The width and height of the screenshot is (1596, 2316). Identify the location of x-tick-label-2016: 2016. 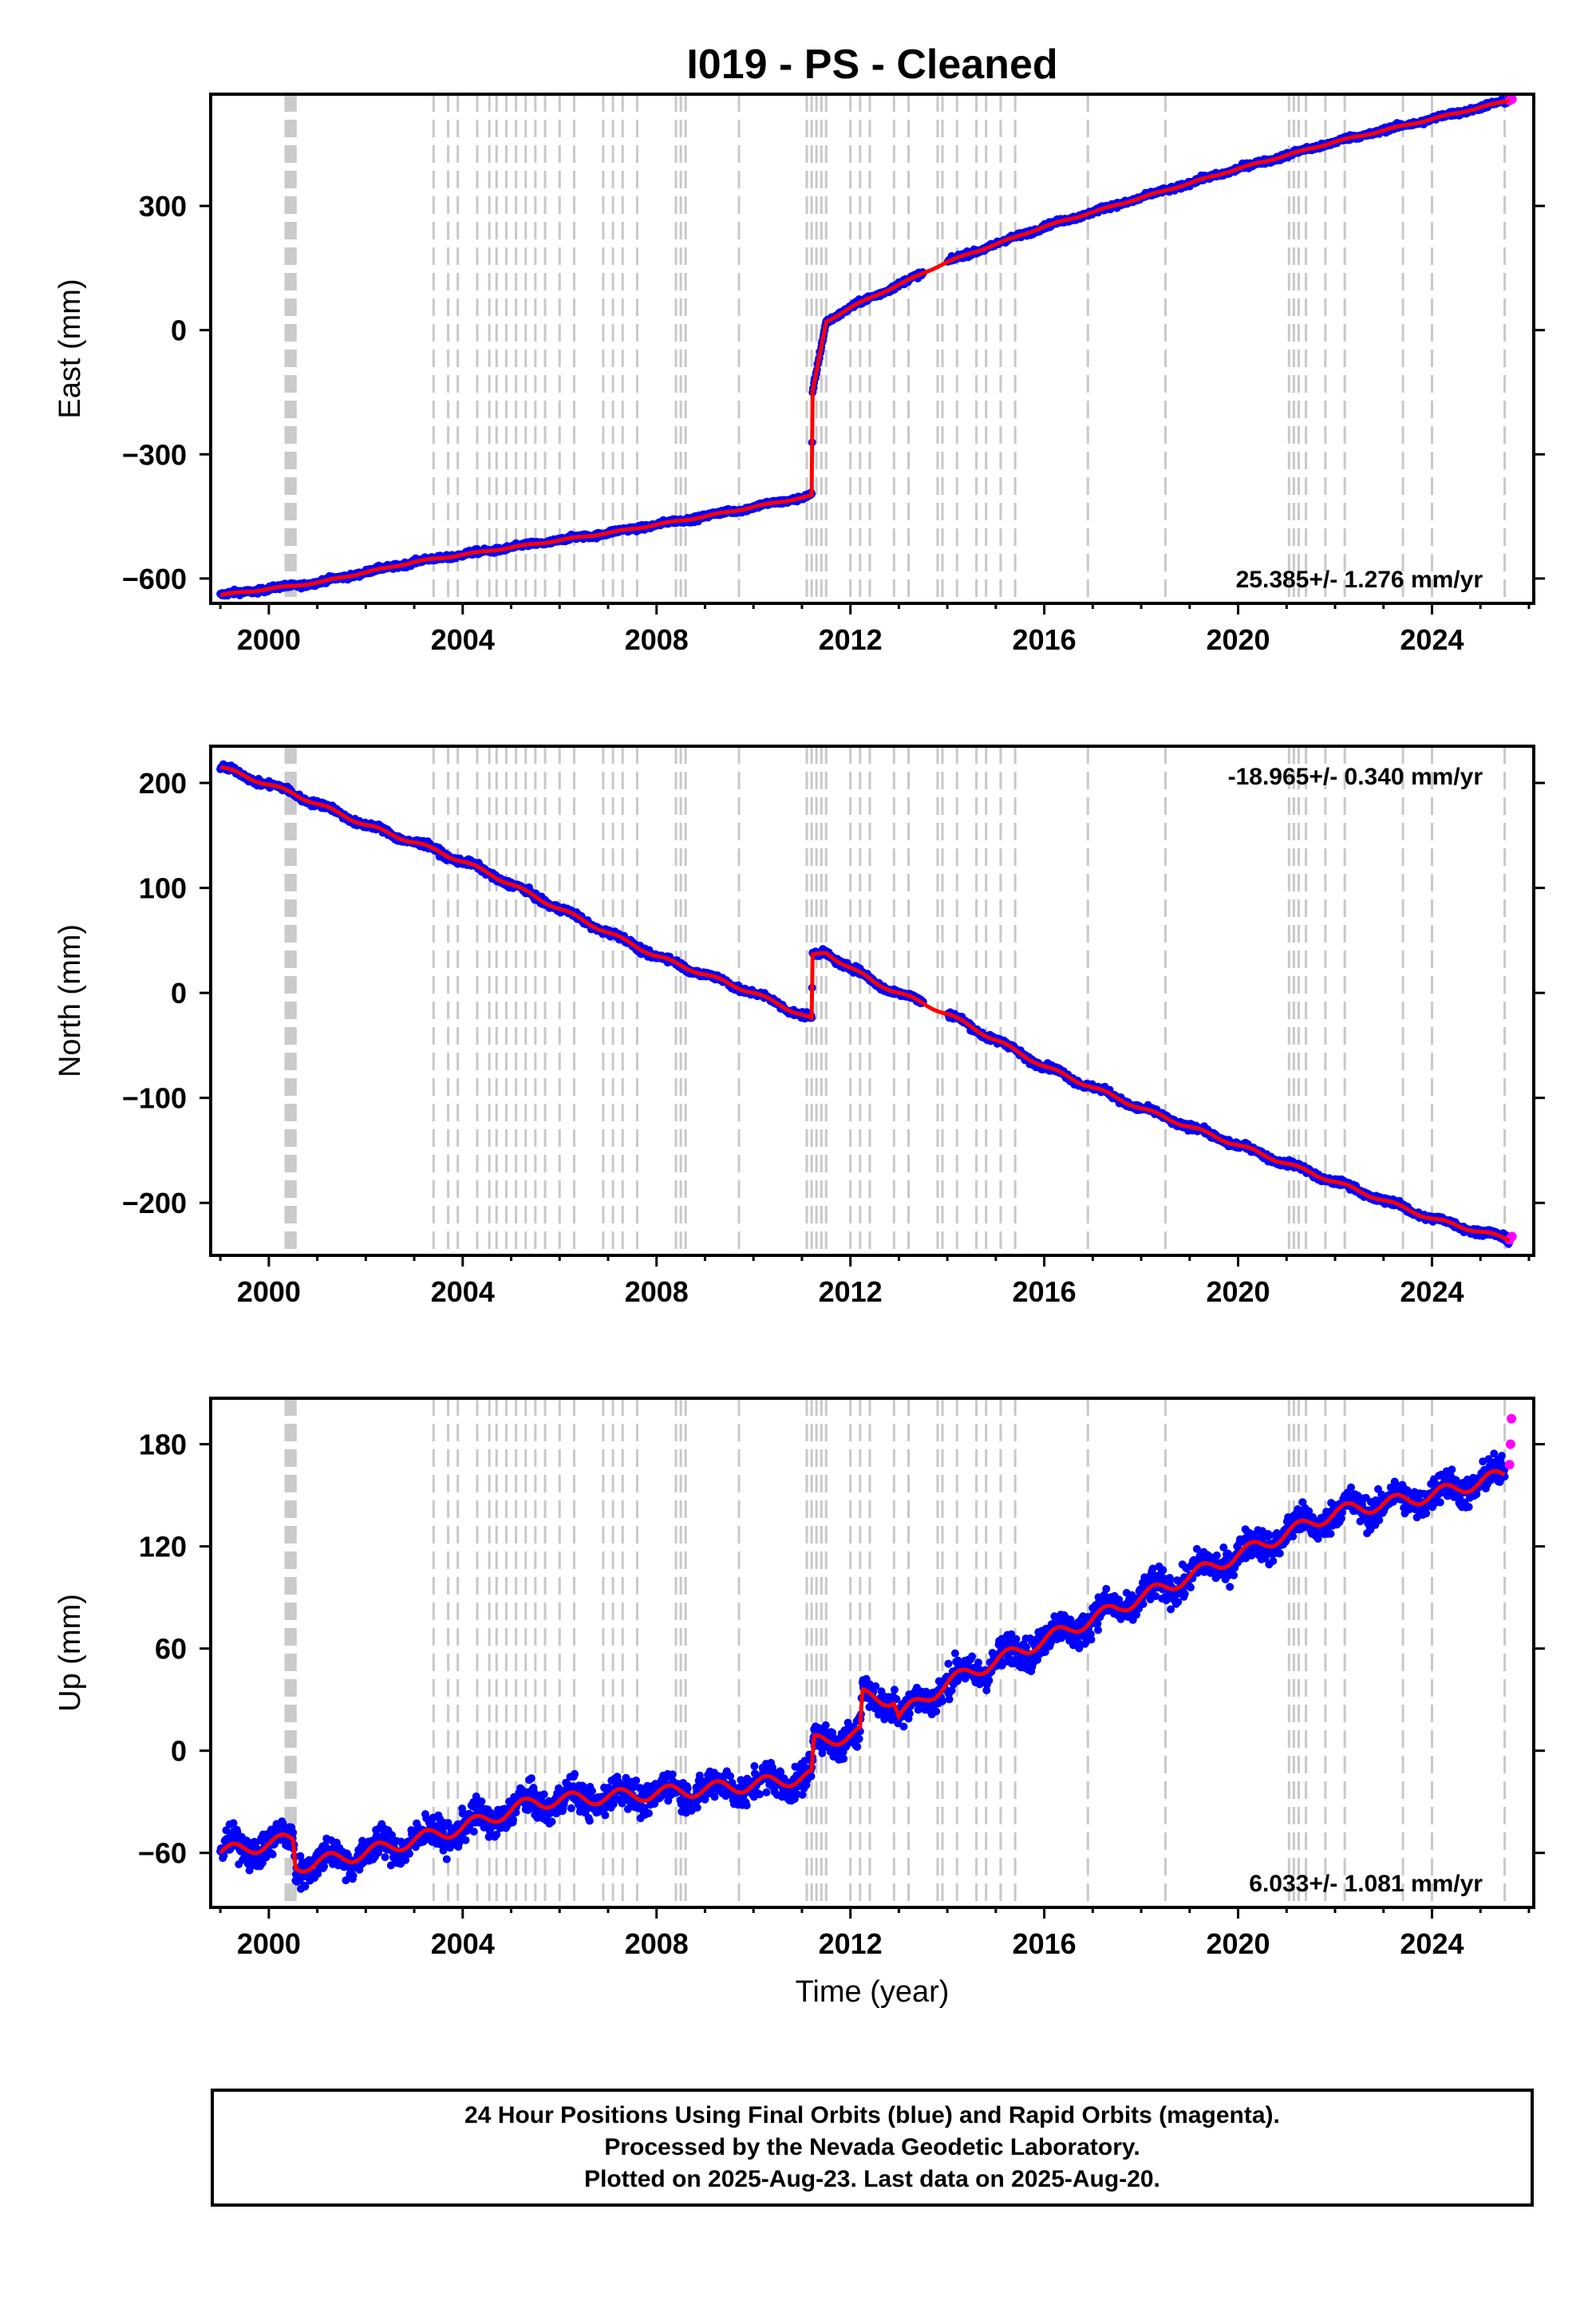
(1045, 639).